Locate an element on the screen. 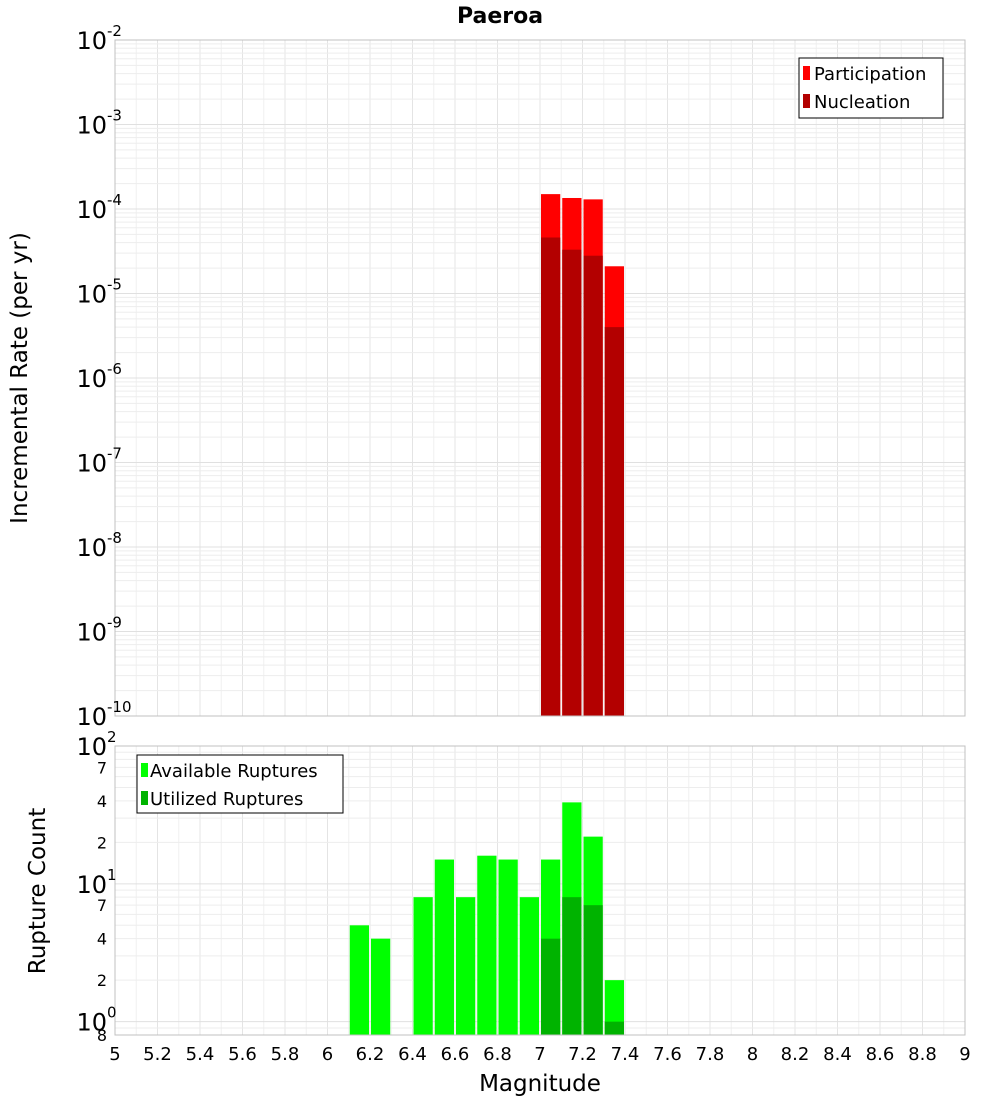  y-tick-label: 10 -8 is located at coordinates (99, 545).